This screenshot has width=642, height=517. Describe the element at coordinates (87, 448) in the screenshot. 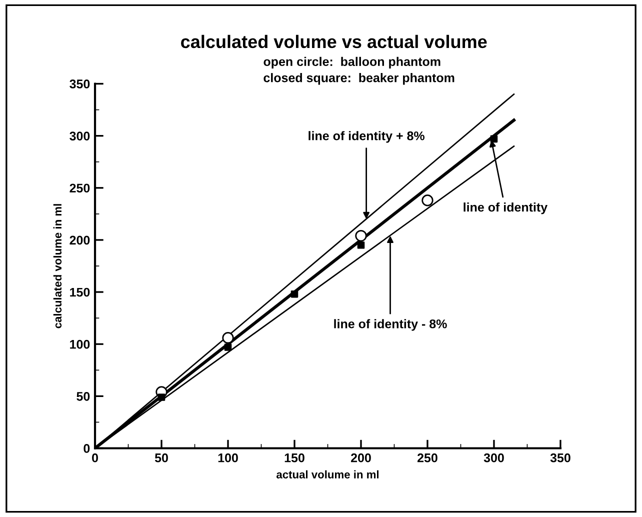

I see `y-tick-label: 0` at that location.